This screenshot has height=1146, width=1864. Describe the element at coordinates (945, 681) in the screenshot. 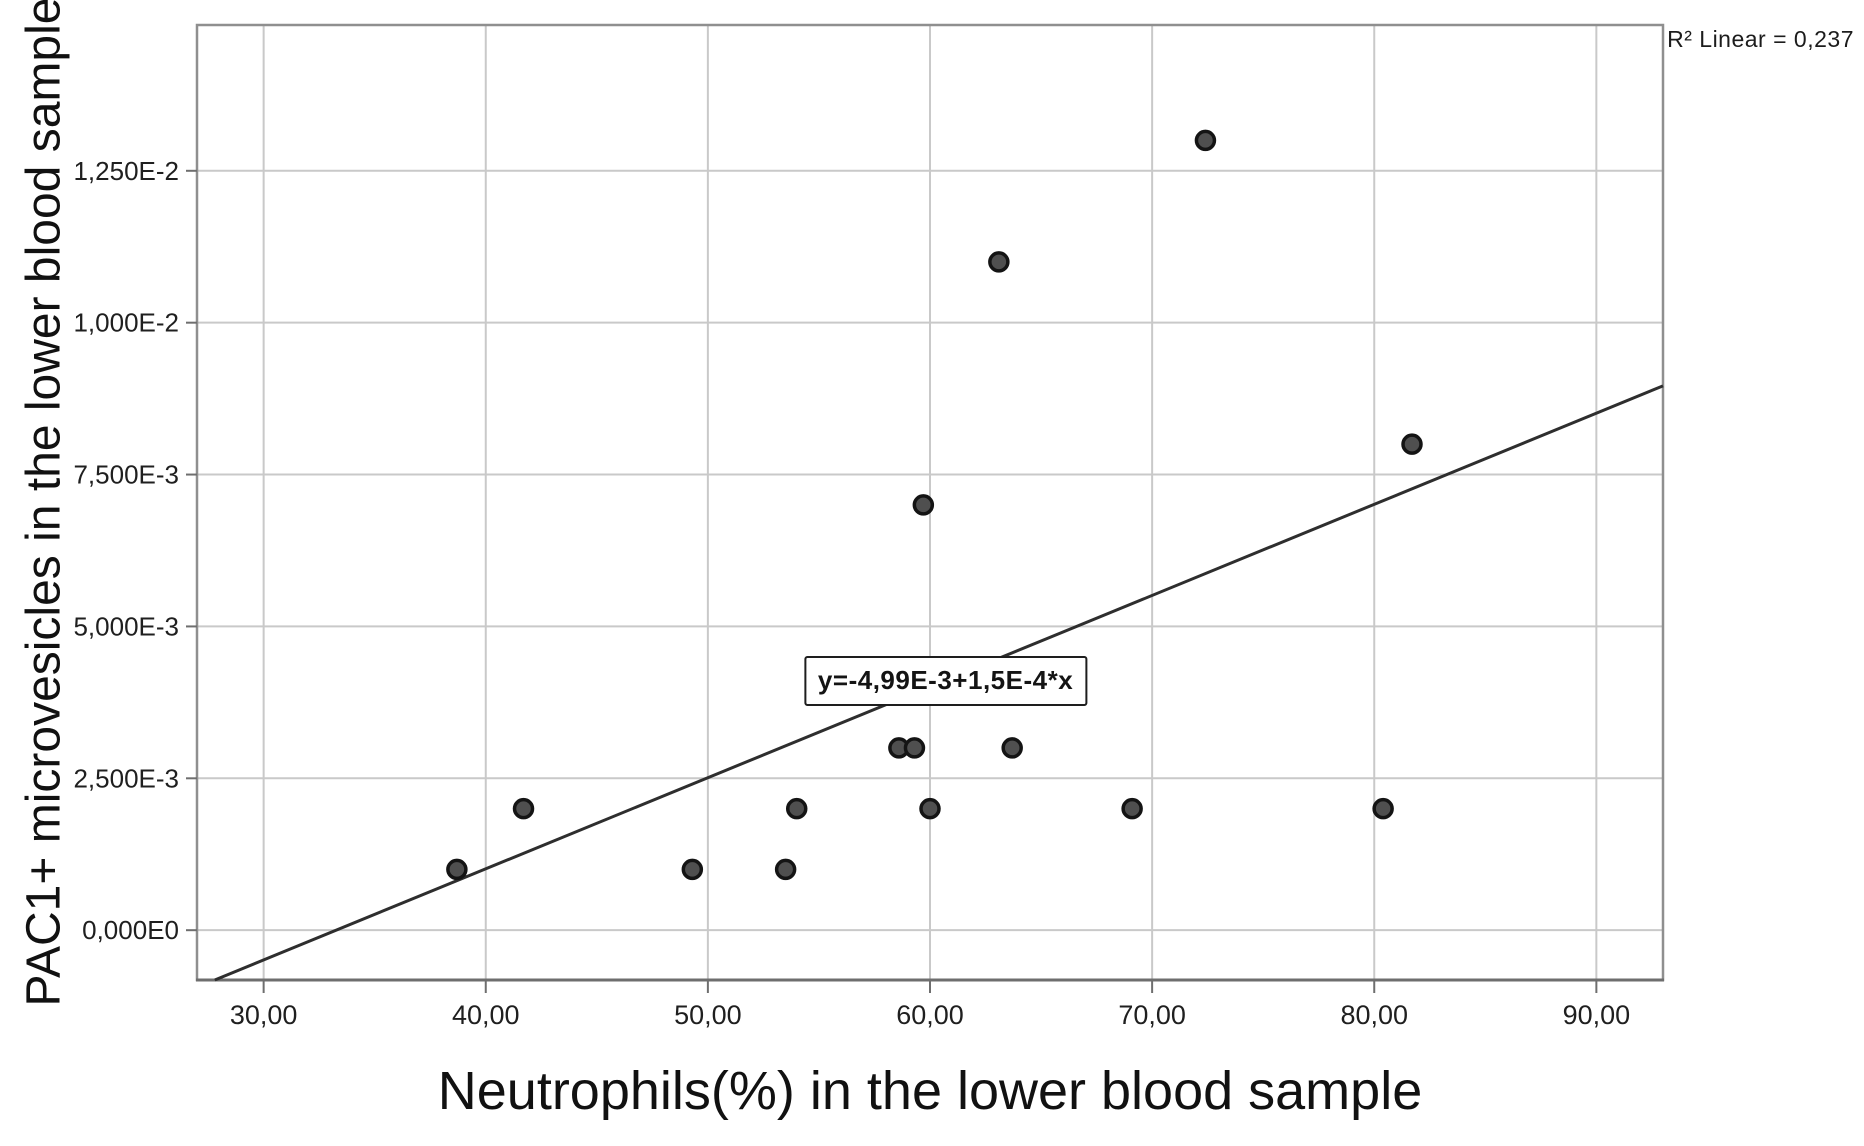

I see `regression-equation-label: y=-4,99E-3+1,5E-4*x` at that location.